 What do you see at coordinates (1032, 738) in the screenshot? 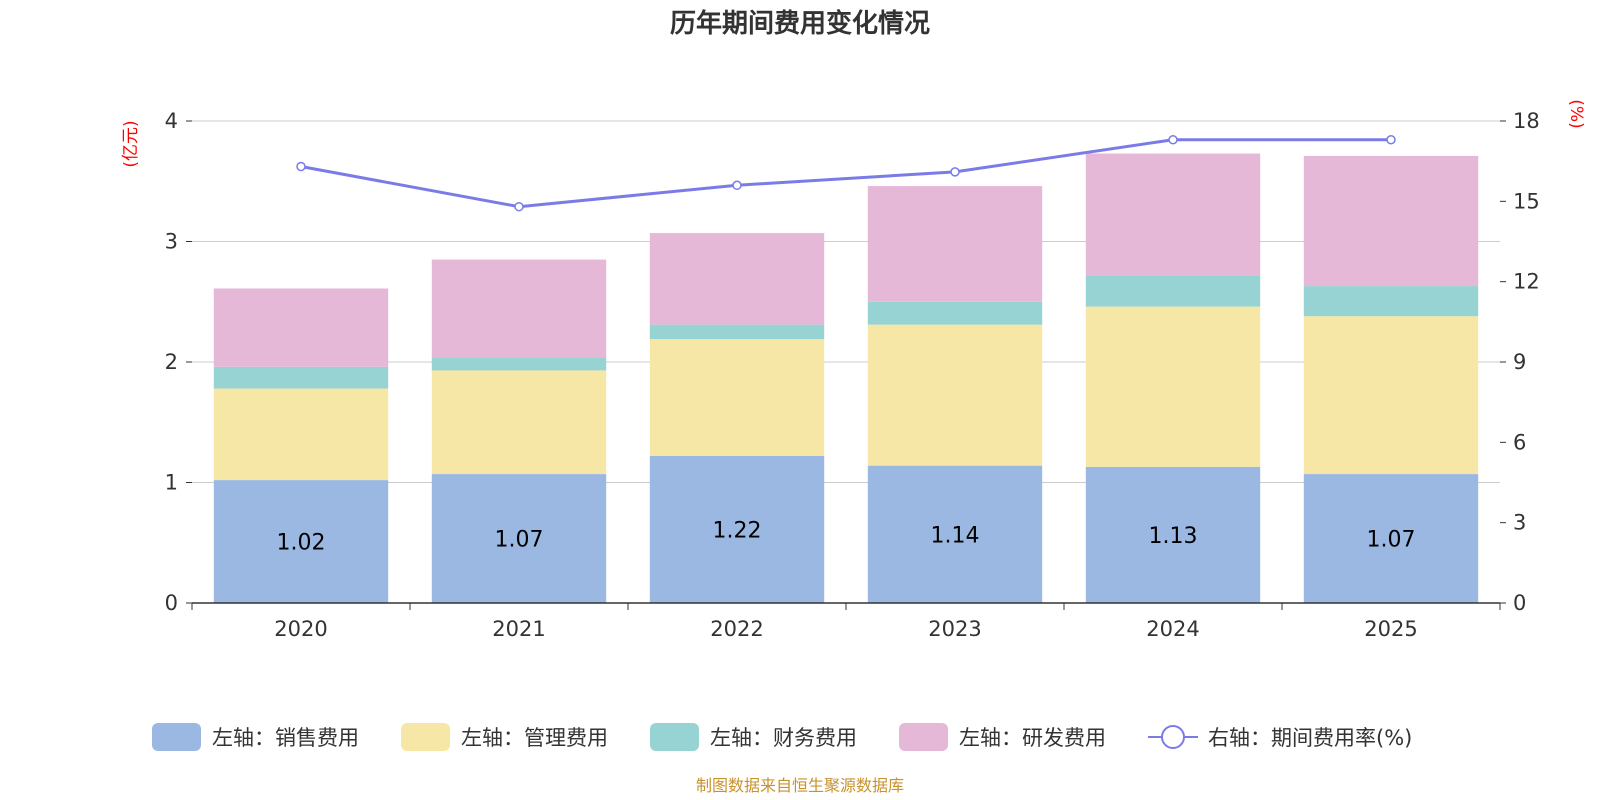
I see `legend-label: 左轴：研发费用` at bounding box center [1032, 738].